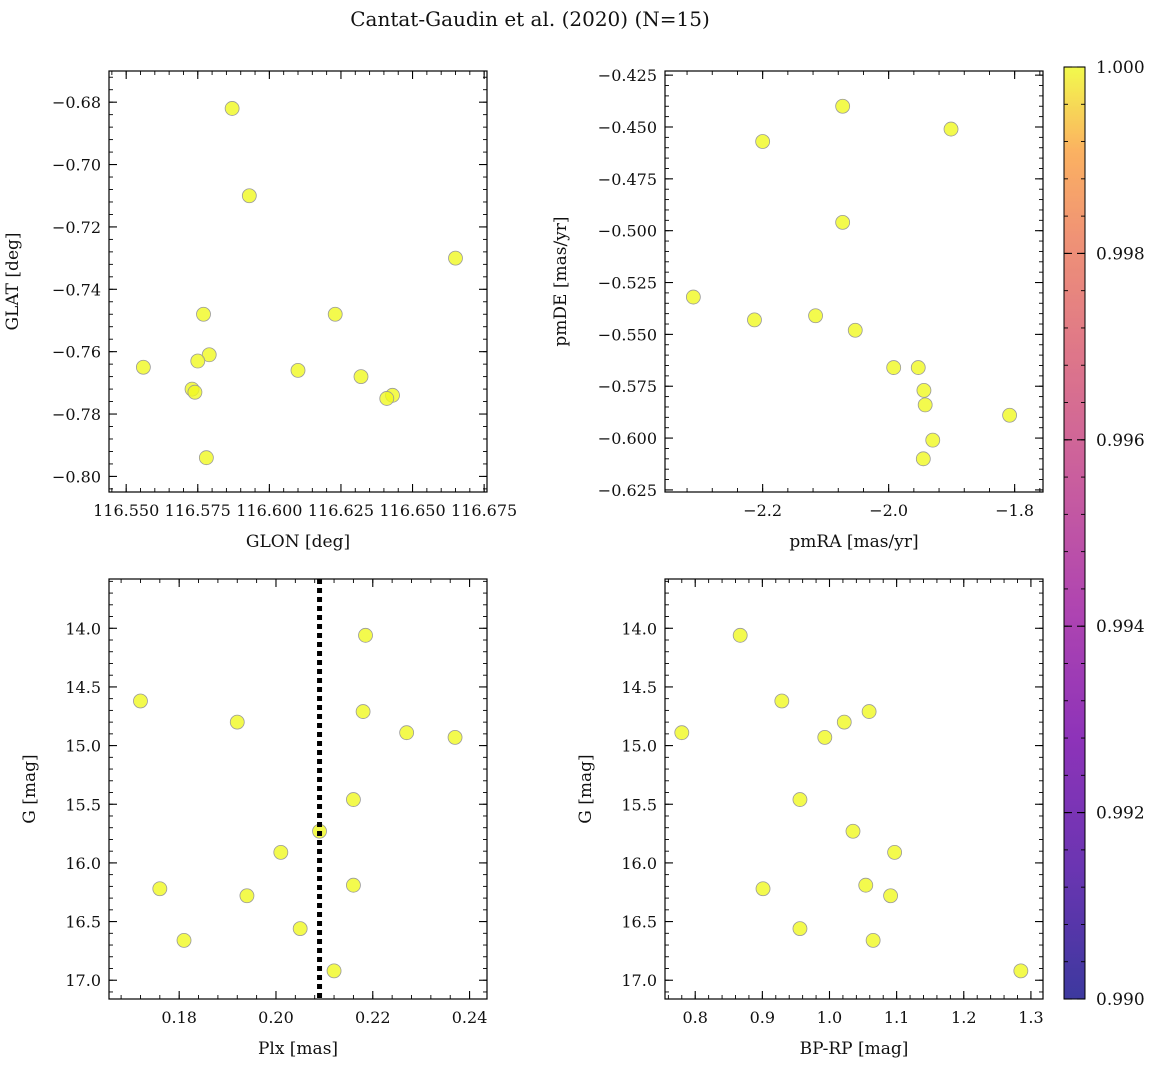 This screenshot has height=1067, width=1161. Describe the element at coordinates (1120, 814) in the screenshot. I see `colorbar-tick-label: 0.992` at that location.